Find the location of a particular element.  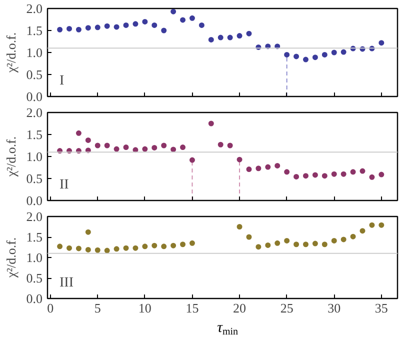

x-tick-label: 25 is located at coordinates (287, 308).